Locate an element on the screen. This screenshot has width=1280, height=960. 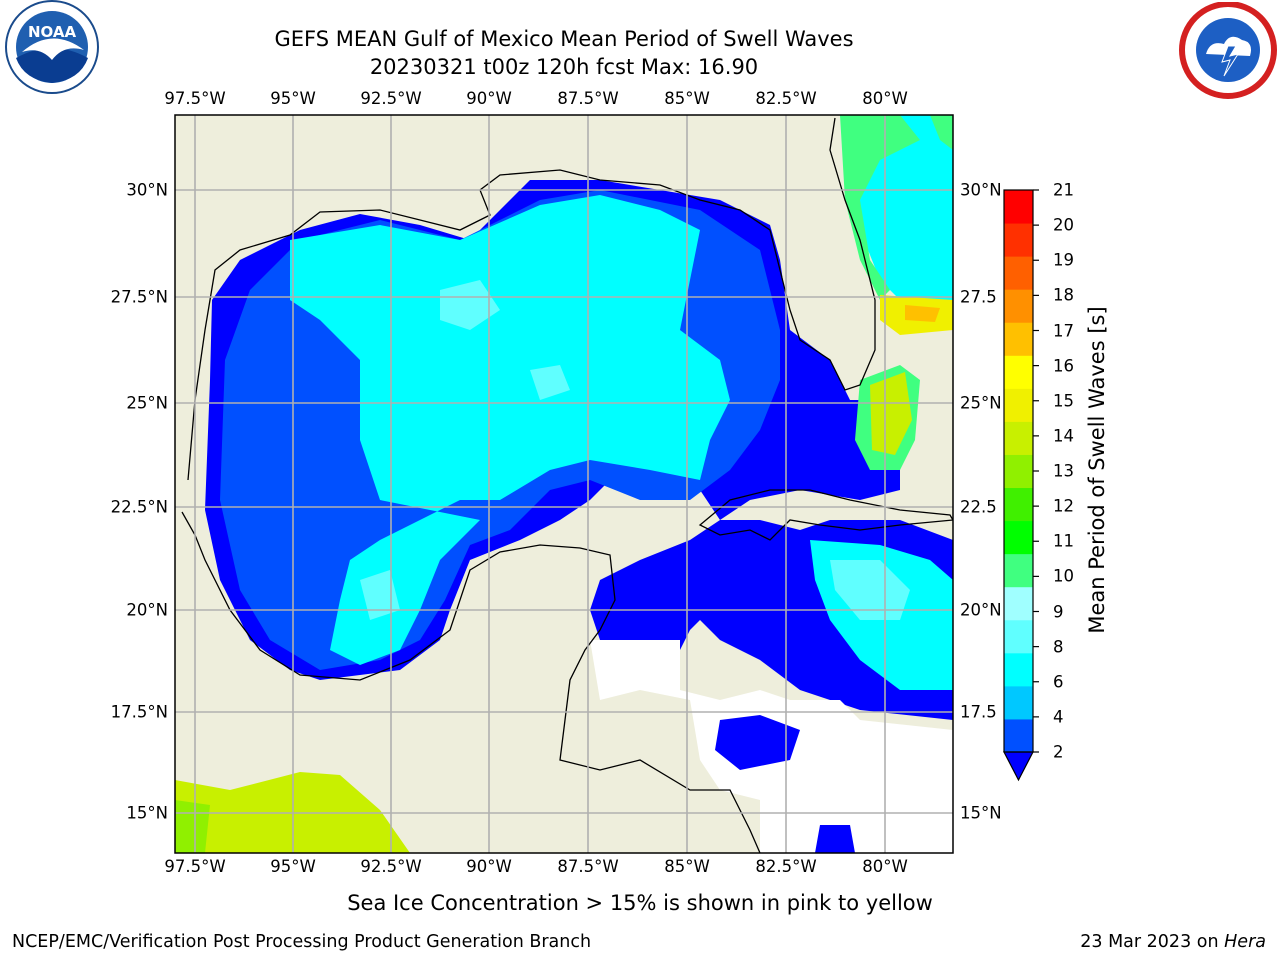
colorbar-tick-label: 10 is located at coordinates (1063, 576).